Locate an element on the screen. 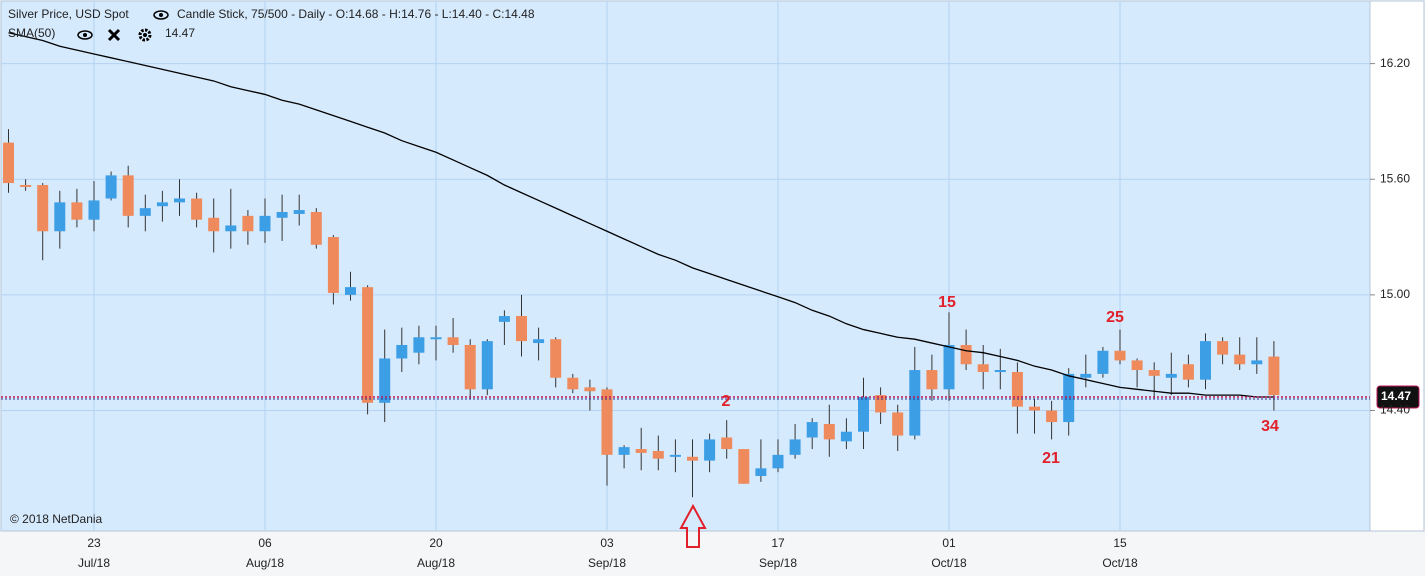 This screenshot has height=576, width=1425. y-tick-label: 14.40 is located at coordinates (1395, 410).